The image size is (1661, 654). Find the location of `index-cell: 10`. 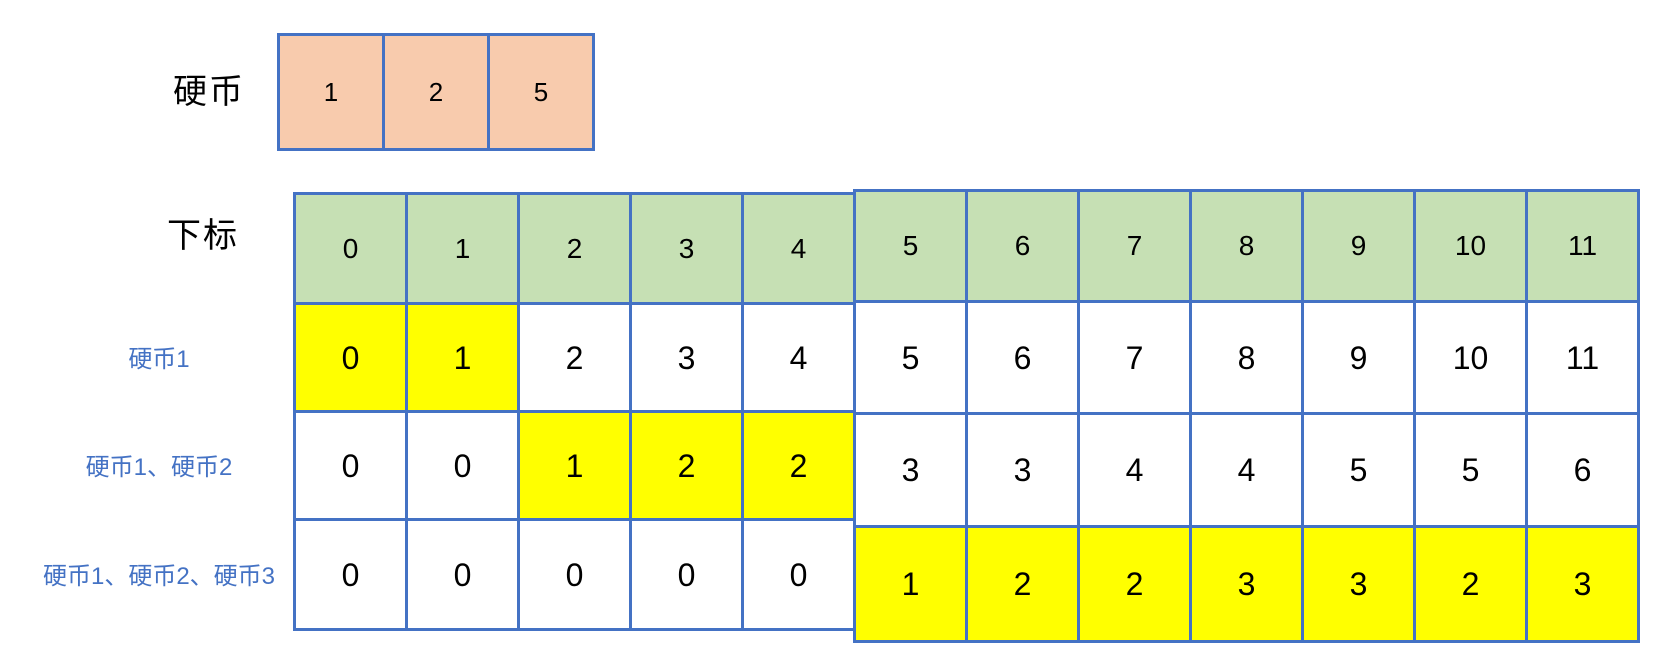

index-cell: 10 is located at coordinates (1470, 246).